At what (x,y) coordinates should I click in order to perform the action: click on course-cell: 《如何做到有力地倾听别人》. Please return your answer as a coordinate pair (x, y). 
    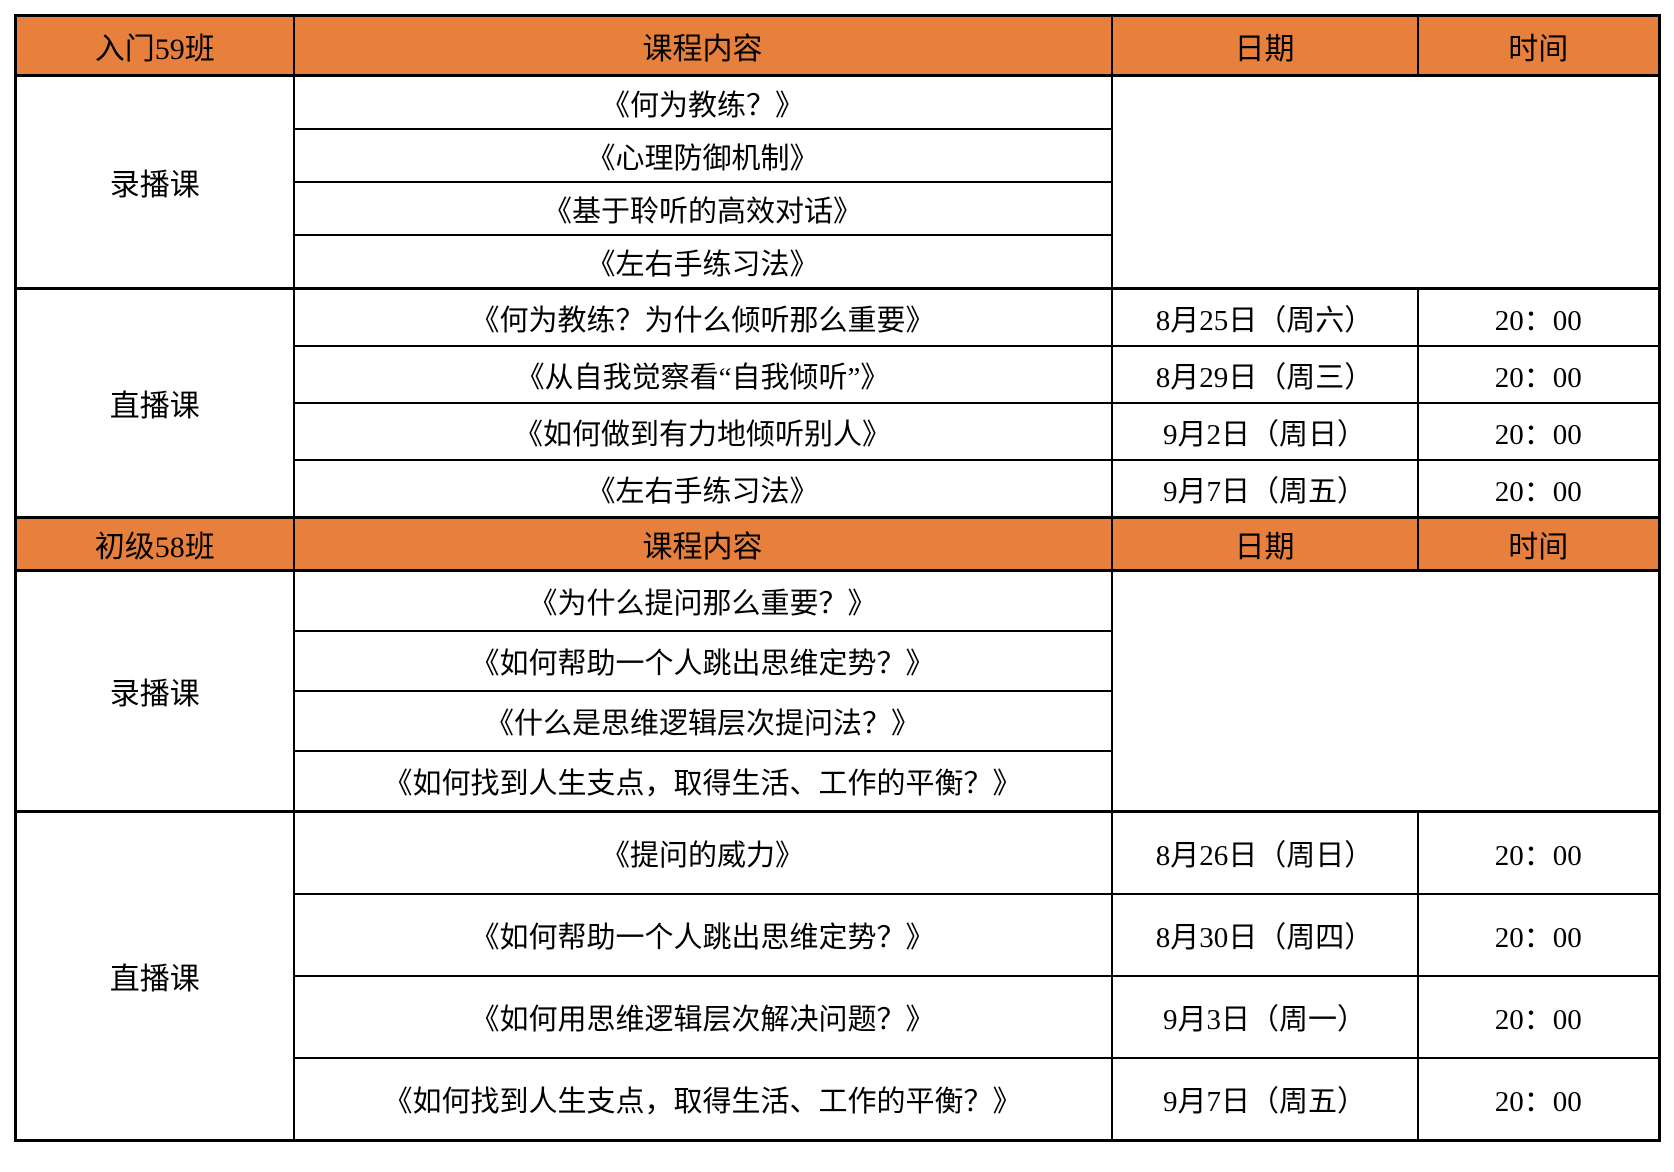
    Looking at the image, I should click on (702, 431).